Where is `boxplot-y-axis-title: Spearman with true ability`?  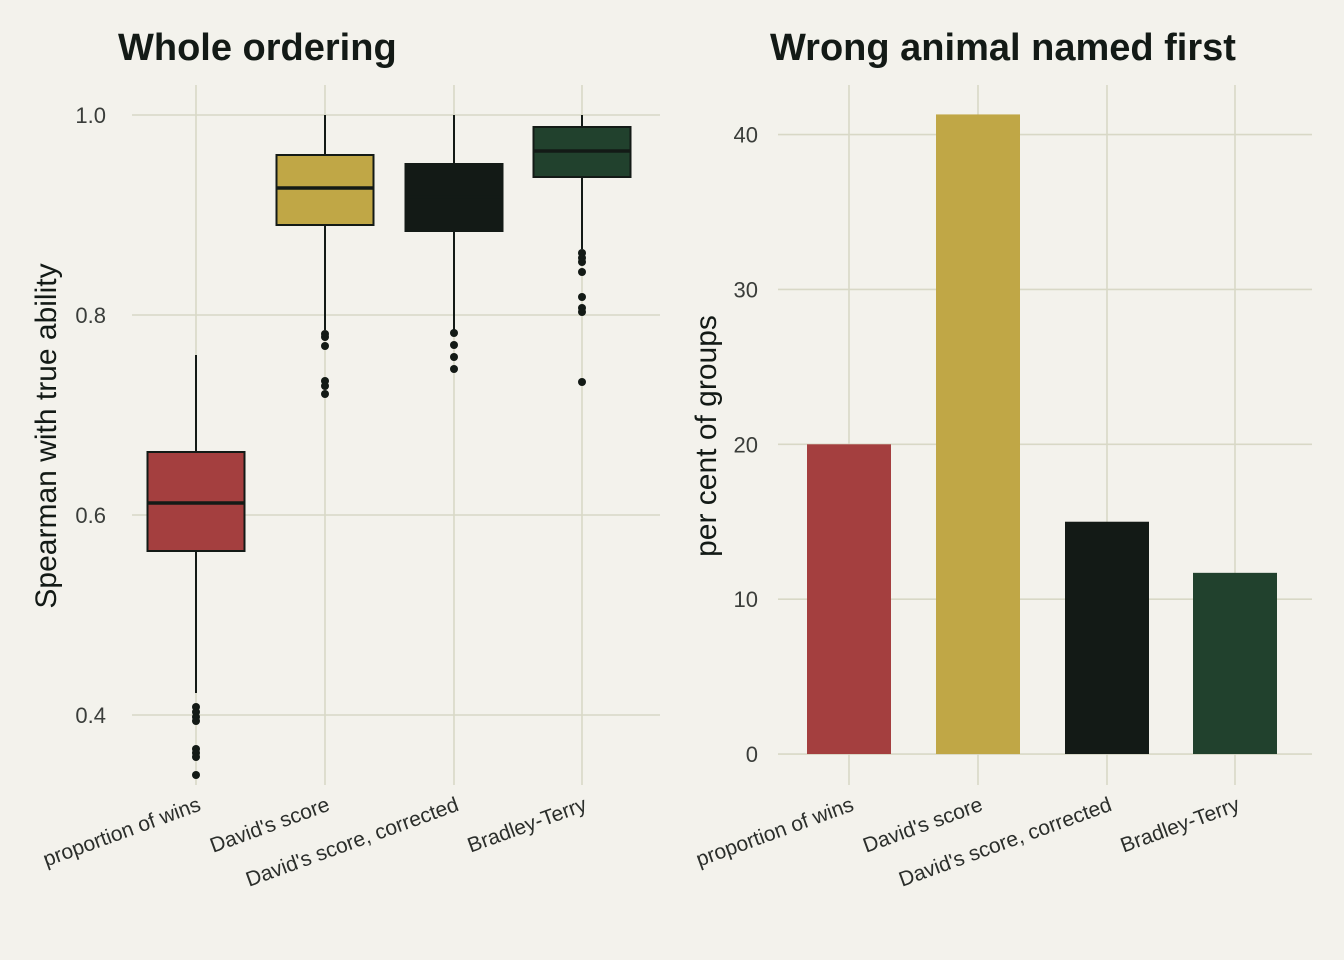
boxplot-y-axis-title: Spearman with true ability is located at coordinates (46, 435).